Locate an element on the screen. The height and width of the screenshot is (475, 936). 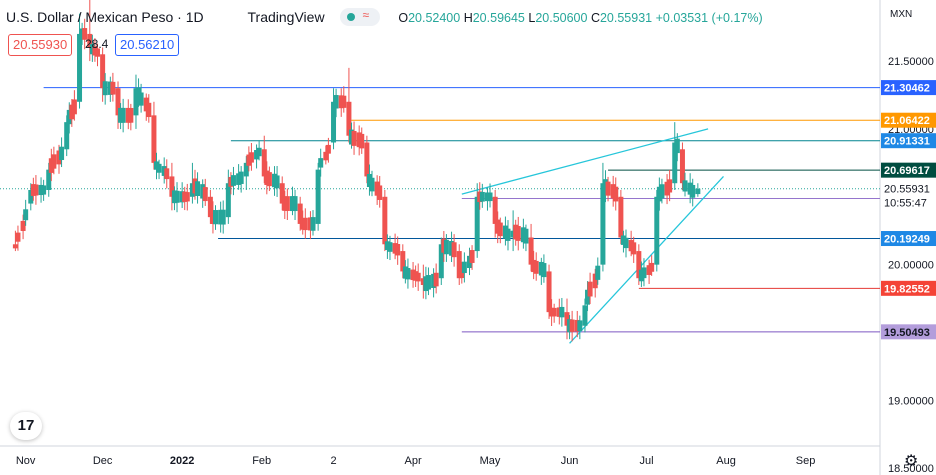
market-status-pill: ≈ is located at coordinates (360, 17).